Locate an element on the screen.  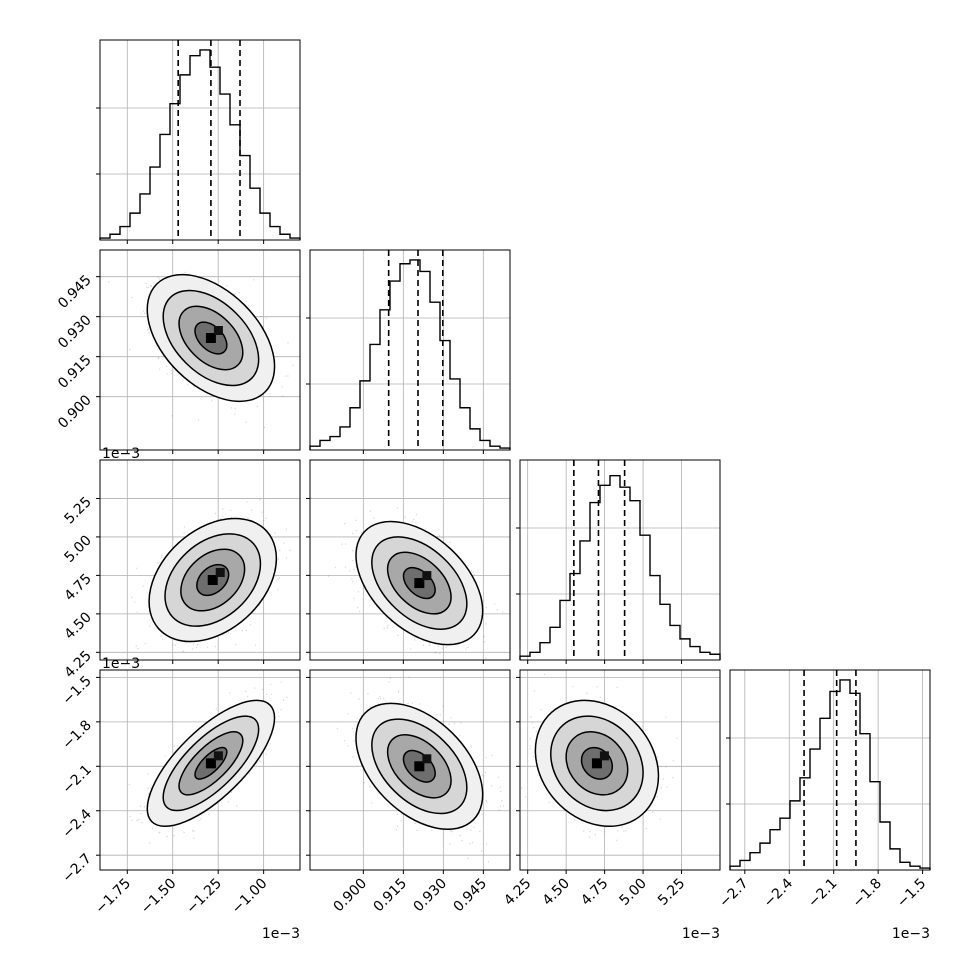
x-axis-labels-3: −2.7 −2.4 −2.1 −1.8 −1.5 1e−3 is located at coordinates (823, 908).